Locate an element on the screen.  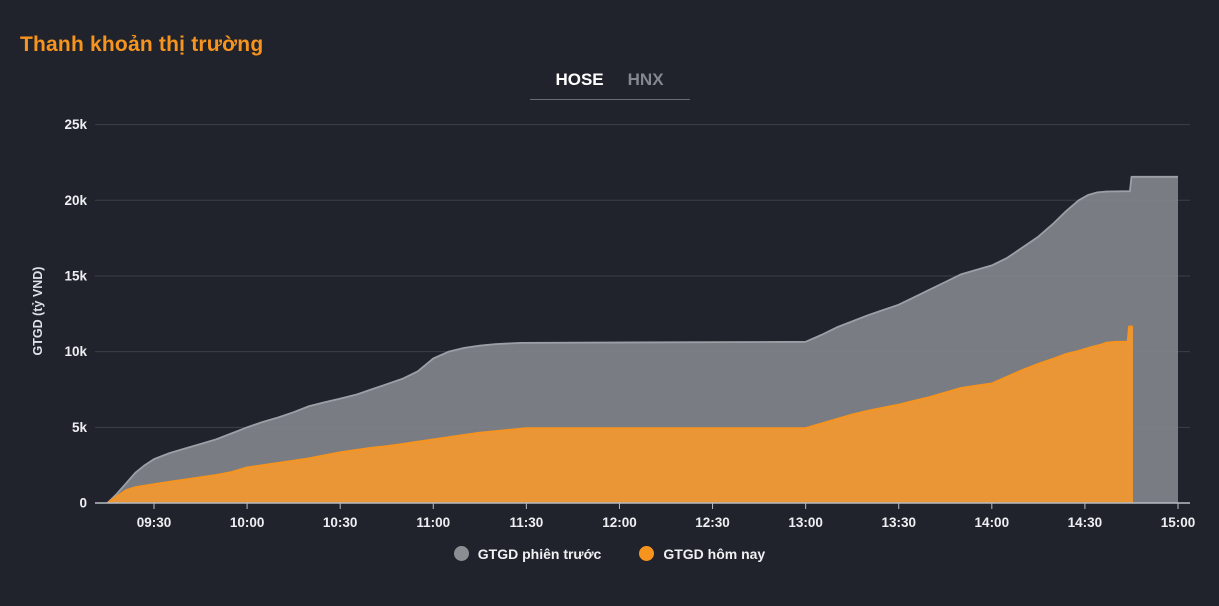
legend-item-gtgd-hom-nay: GTGD hôm nay is located at coordinates (702, 553).